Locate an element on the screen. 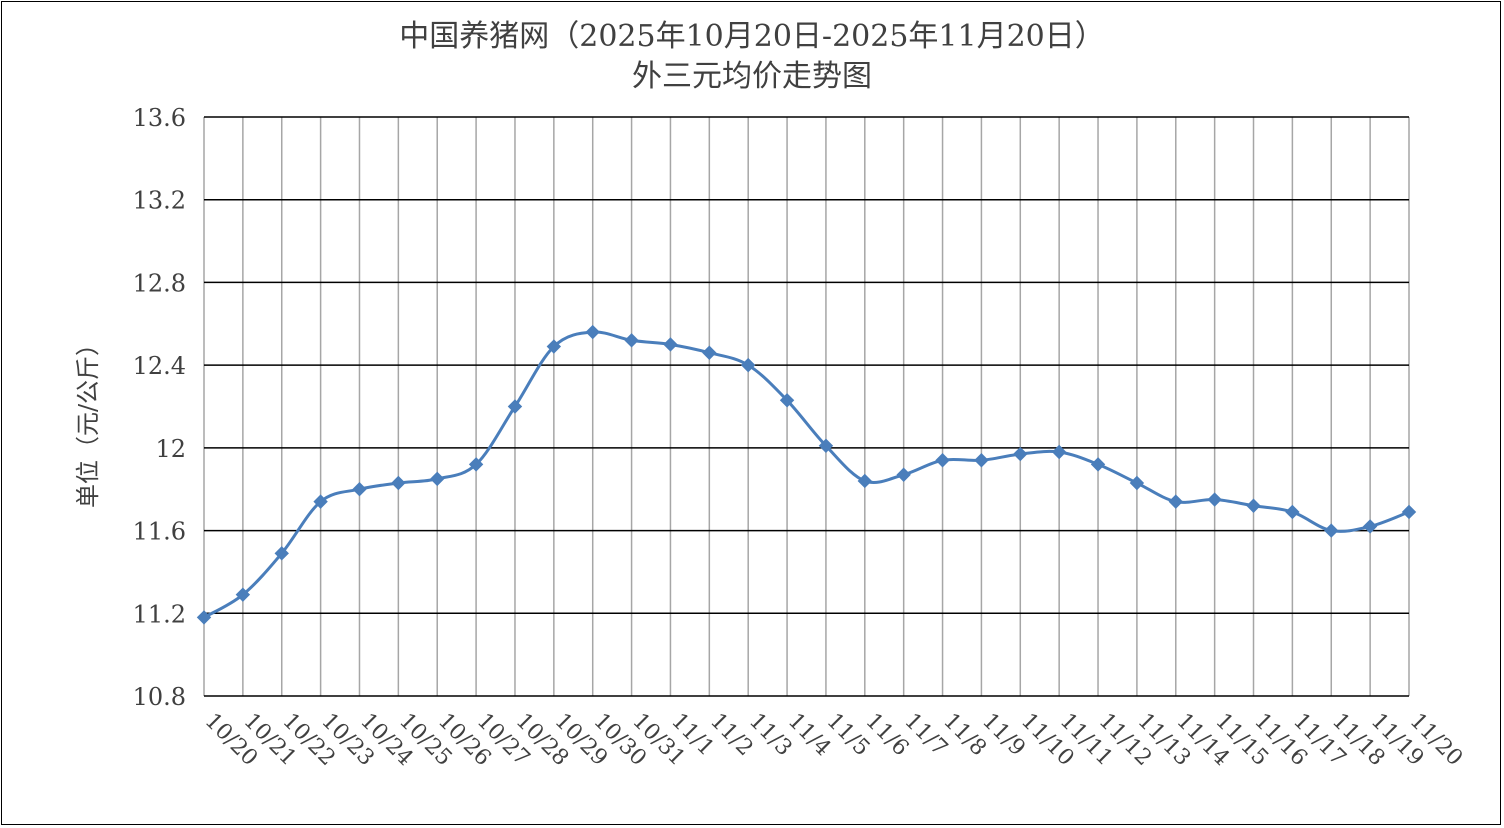 The height and width of the screenshot is (828, 1504). y-tick-label: 12 is located at coordinates (170, 449).